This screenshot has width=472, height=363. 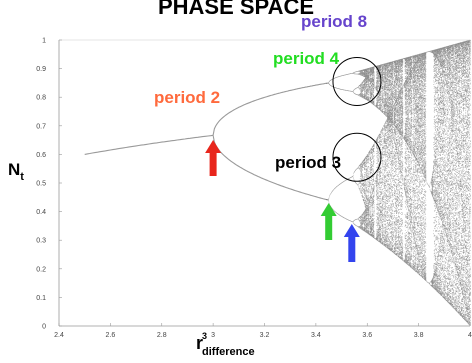 I want to click on x-tick-label: 2.6, so click(x=111, y=335).